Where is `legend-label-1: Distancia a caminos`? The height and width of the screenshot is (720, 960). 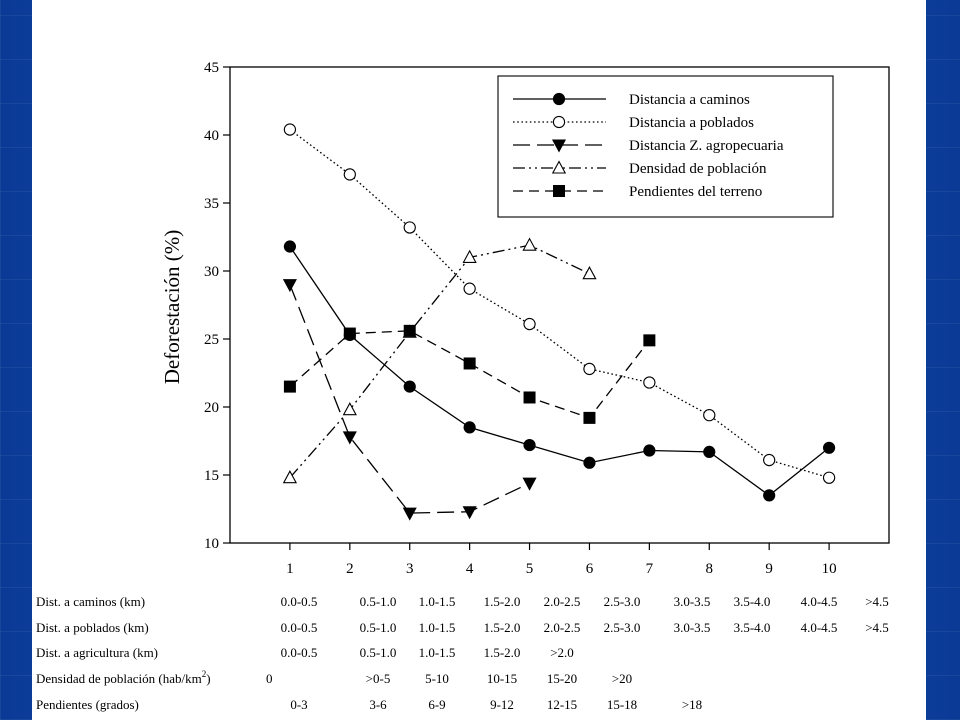 legend-label-1: Distancia a caminos is located at coordinates (689, 100).